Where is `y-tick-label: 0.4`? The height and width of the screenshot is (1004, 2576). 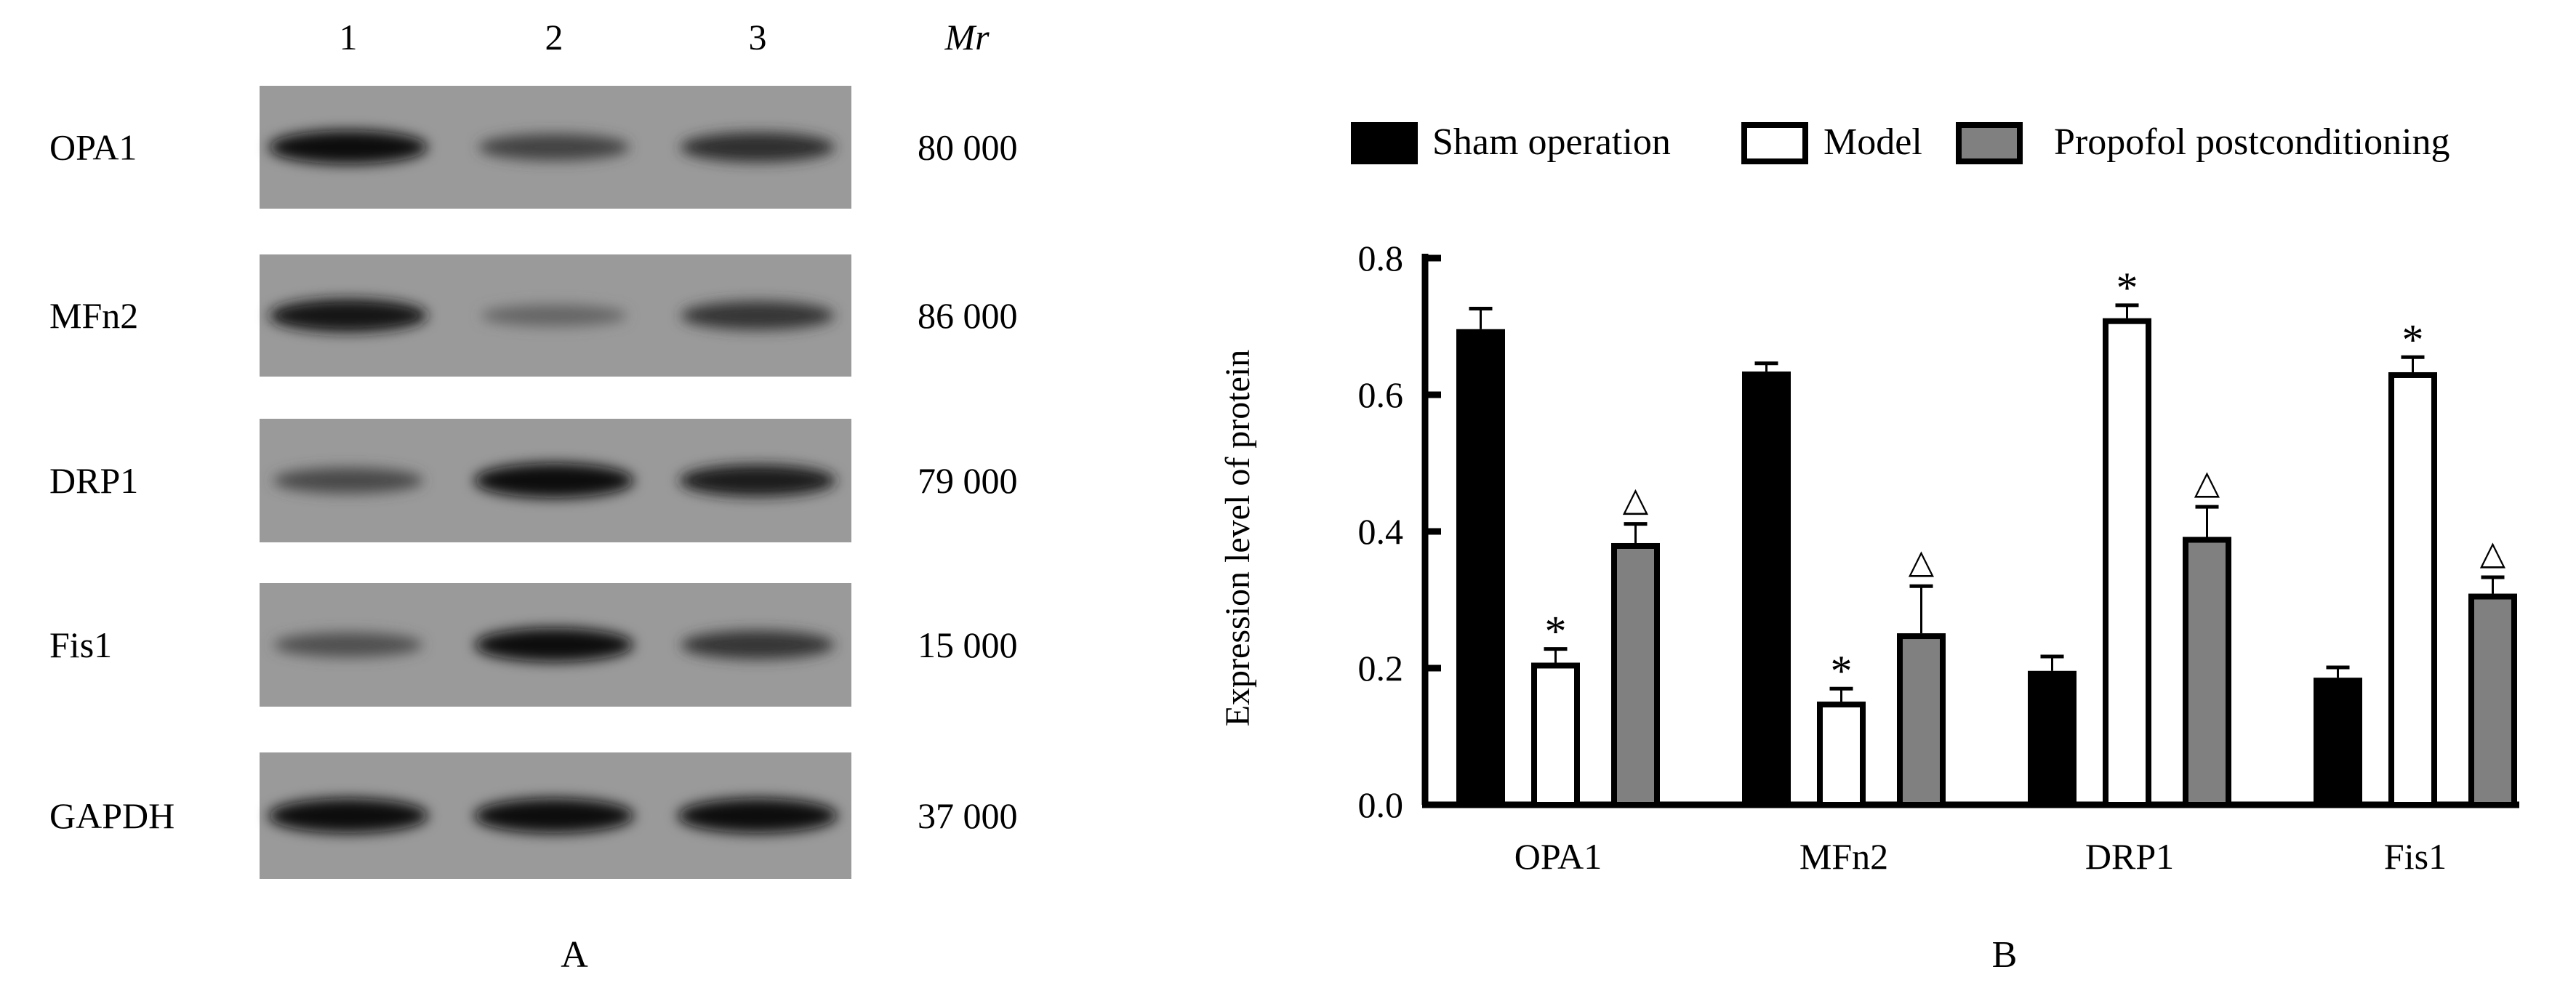
y-tick-label: 0.4 is located at coordinates (1381, 531).